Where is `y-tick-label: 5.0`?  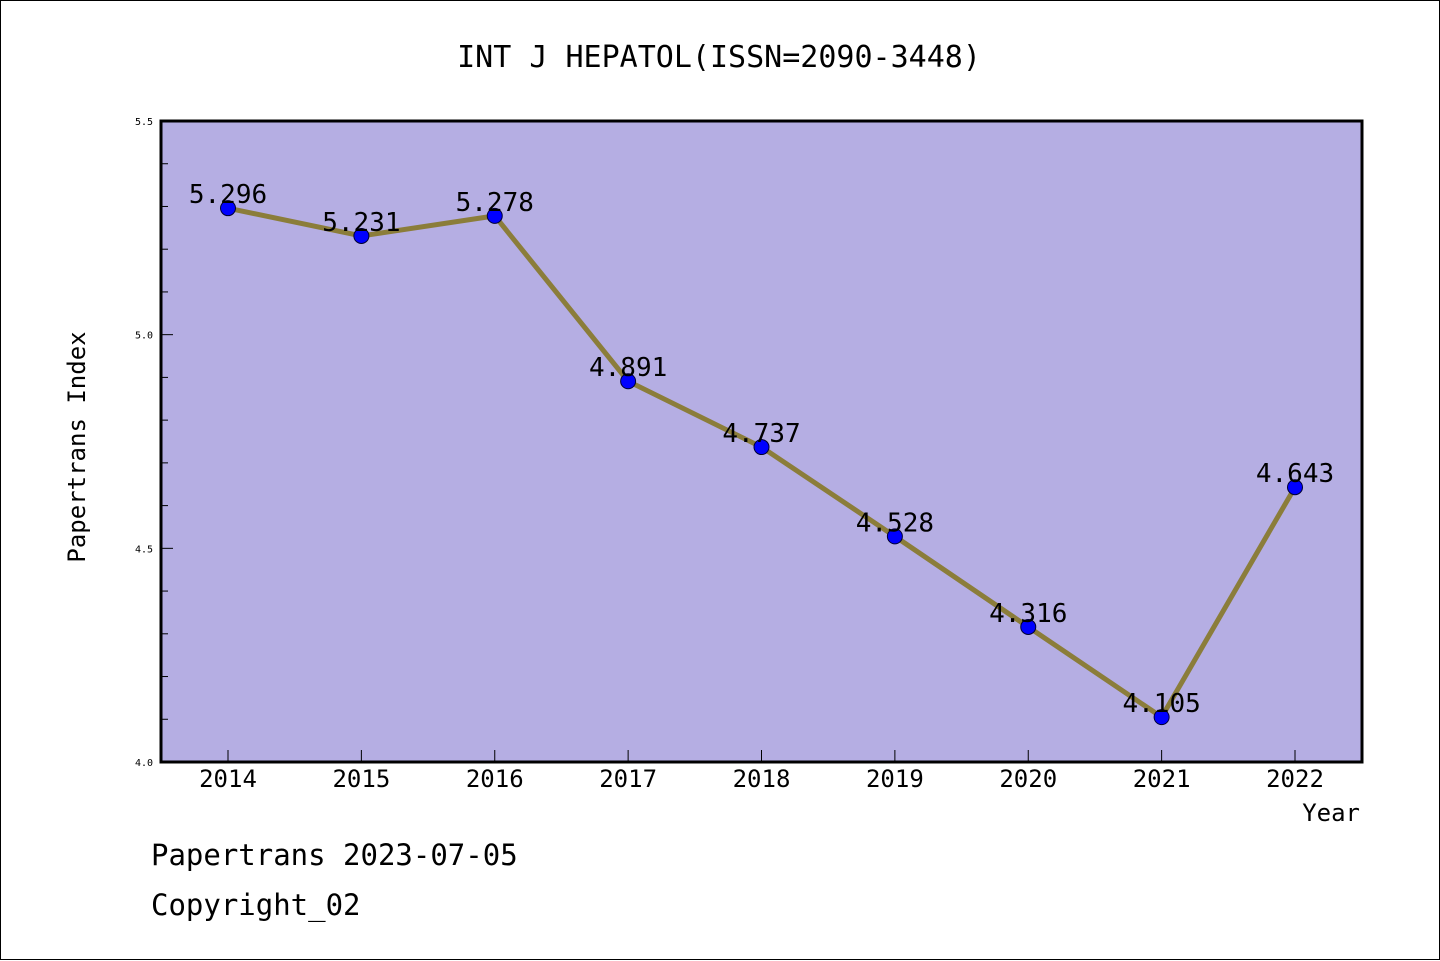
y-tick-label: 5.0 is located at coordinates (144, 336).